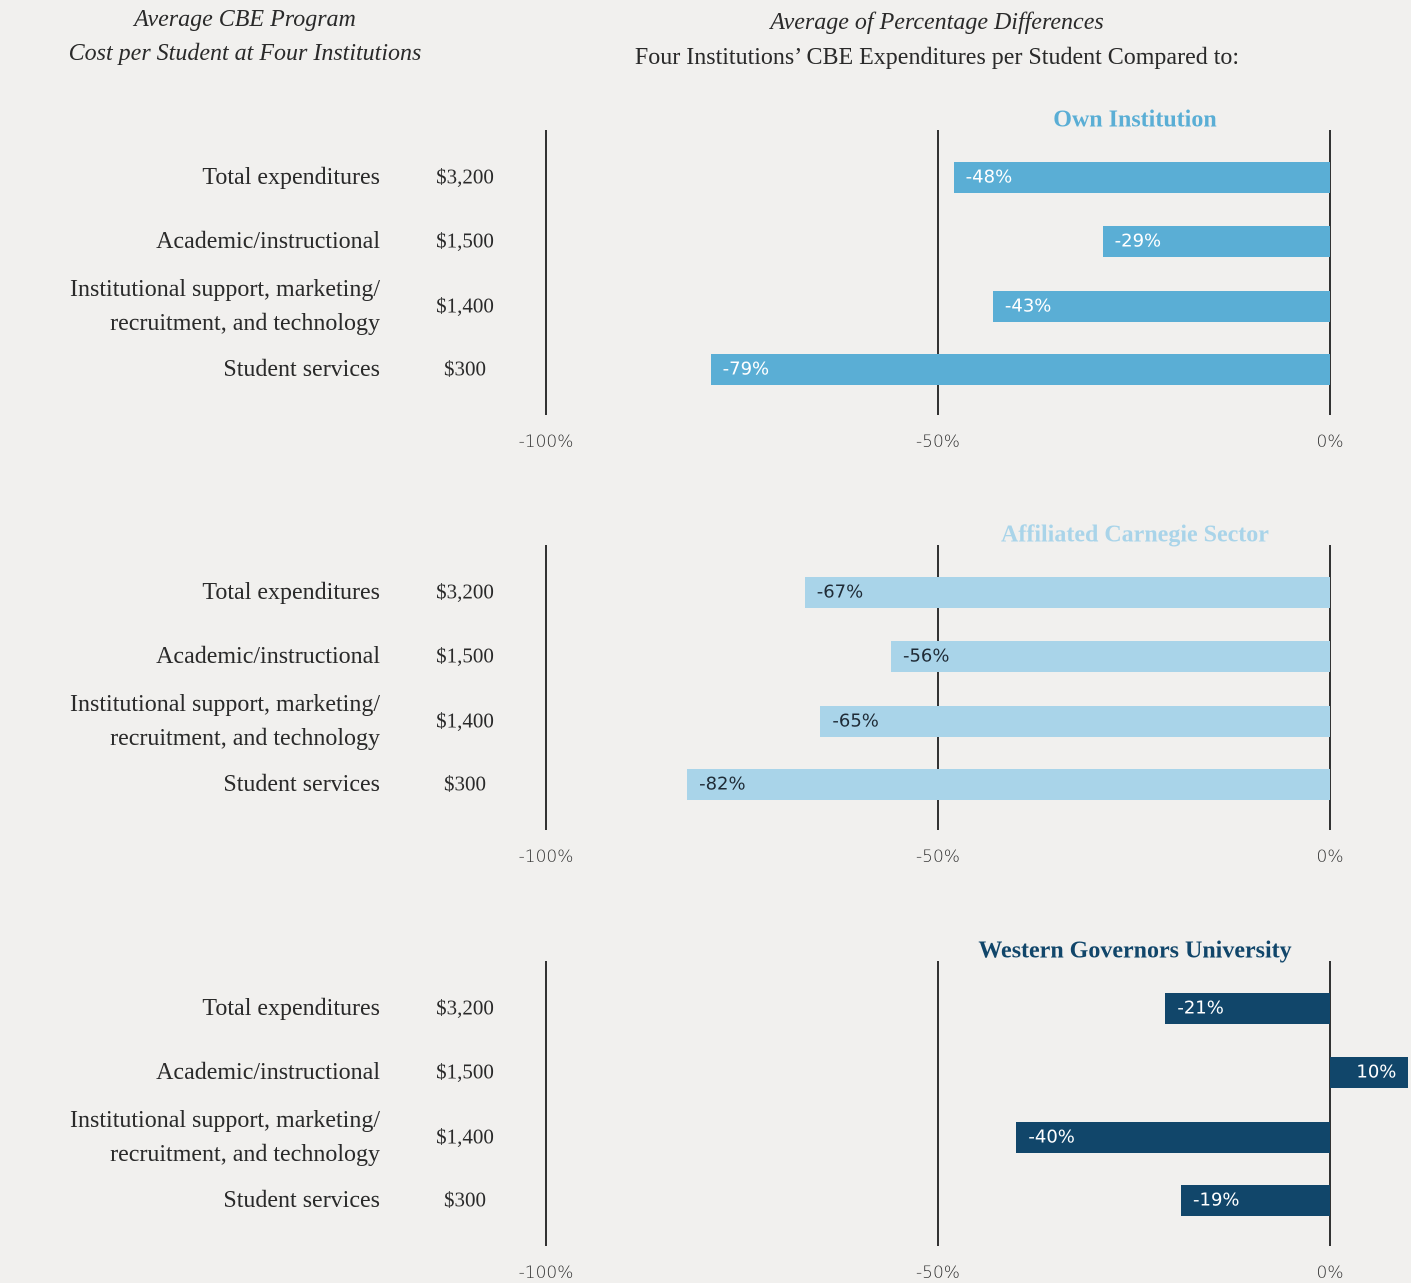 This screenshot has width=1411, height=1283. Describe the element at coordinates (855, 721) in the screenshot. I see `value-label: -65%` at that location.